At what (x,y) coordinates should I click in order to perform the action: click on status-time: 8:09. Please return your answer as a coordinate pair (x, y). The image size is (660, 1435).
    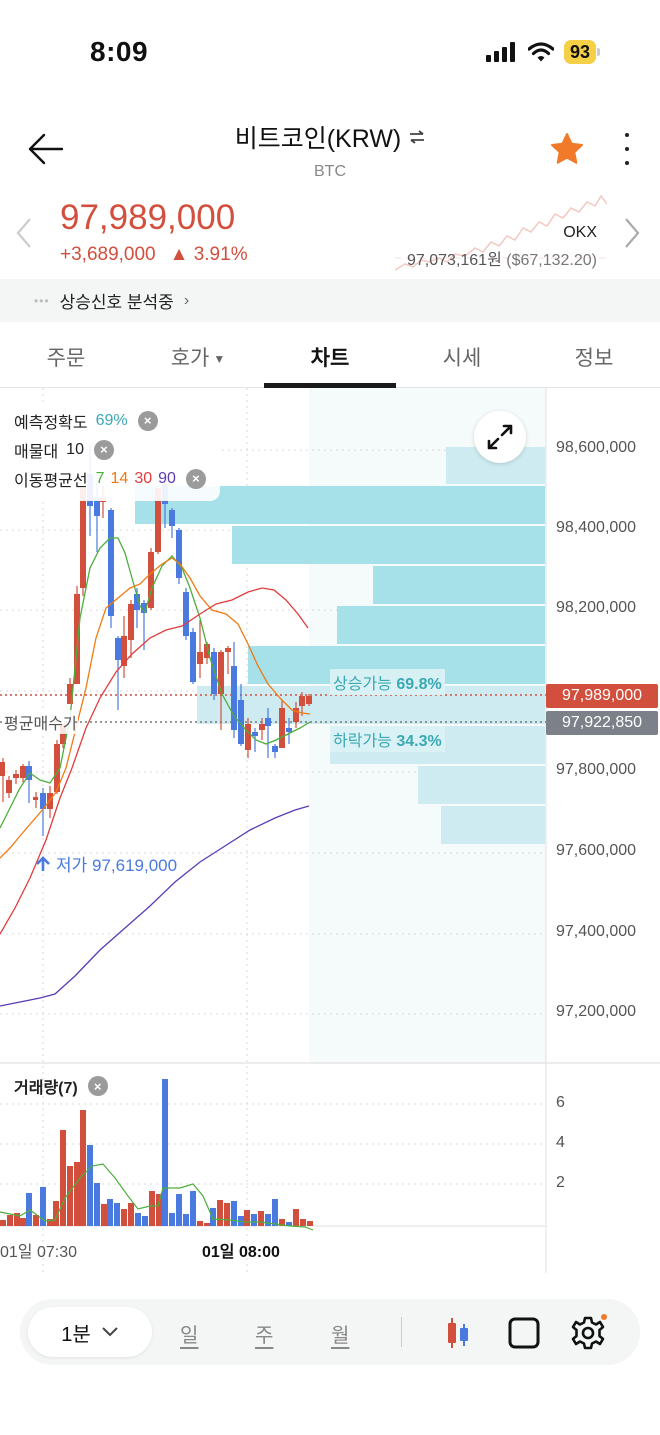
    Looking at the image, I should click on (119, 51).